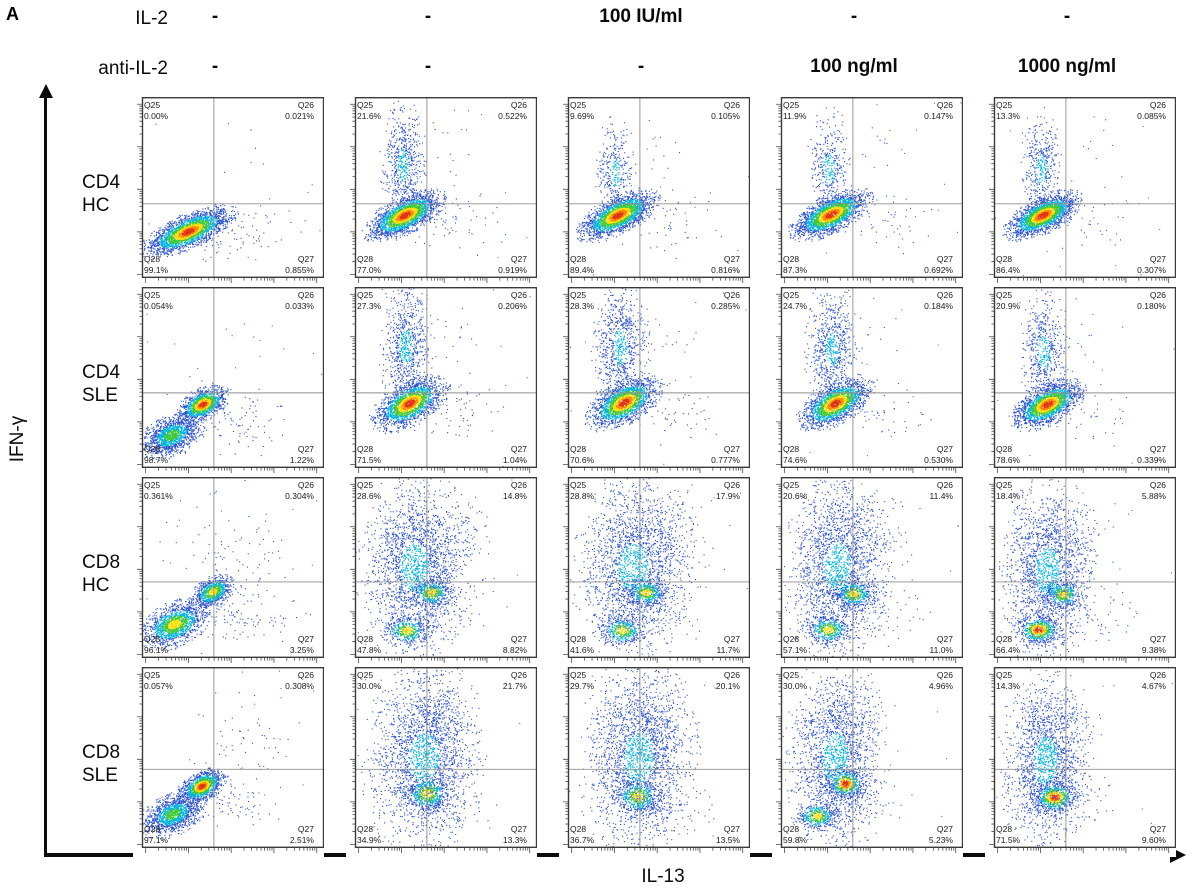 This screenshot has height=891, width=1193. I want to click on quadrant-percentage: 0.206%, so click(512, 306).